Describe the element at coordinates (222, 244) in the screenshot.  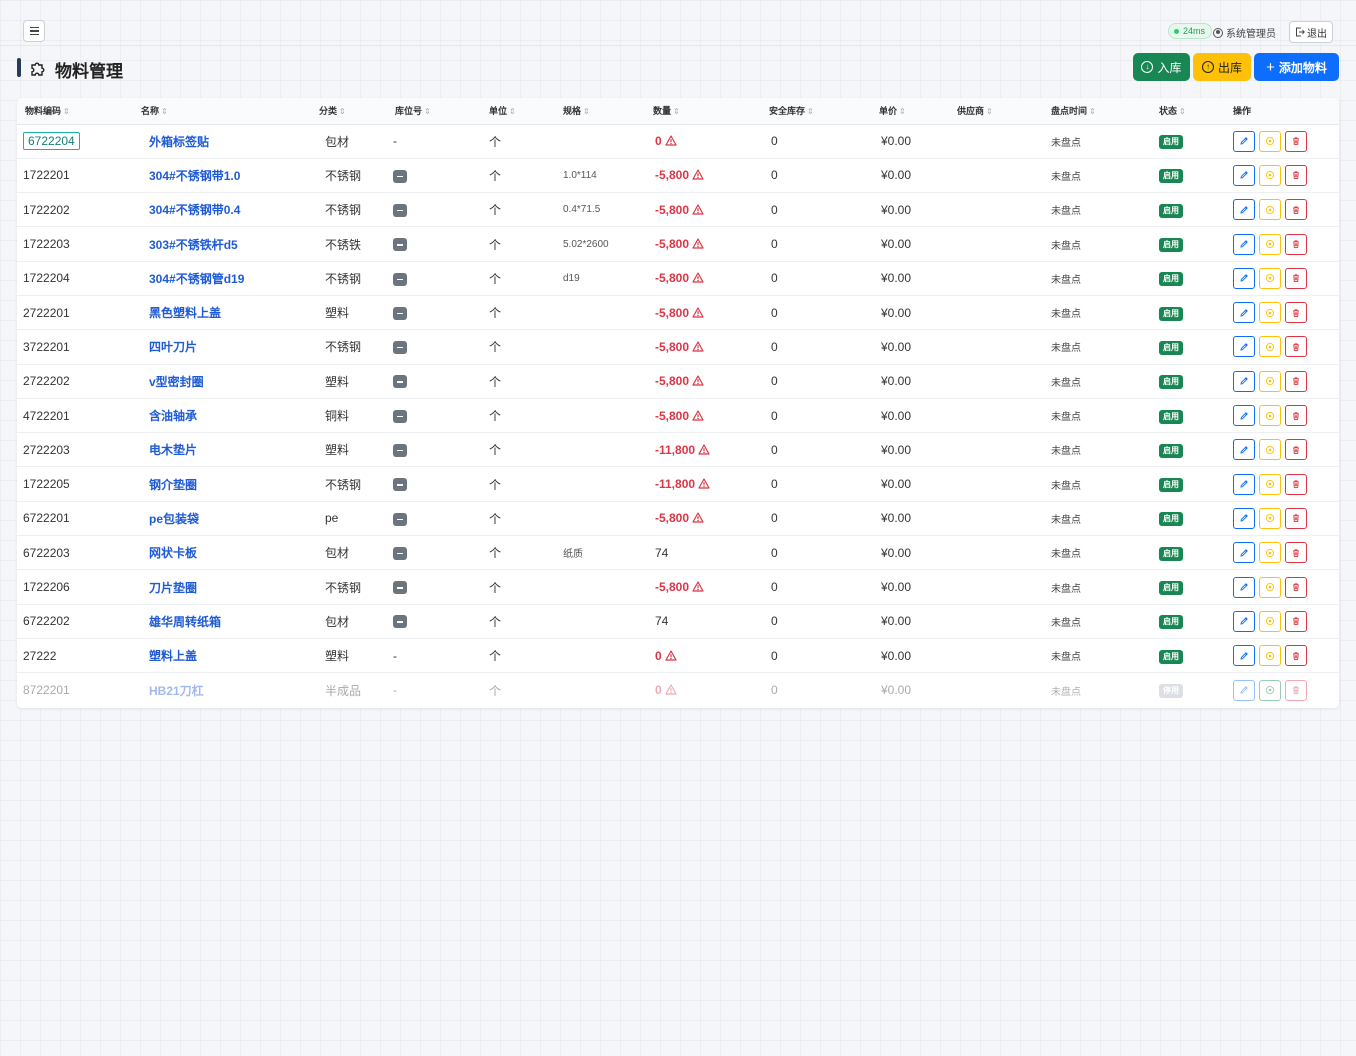
I see `material-name-link: 303#不锈铁杆d5` at that location.